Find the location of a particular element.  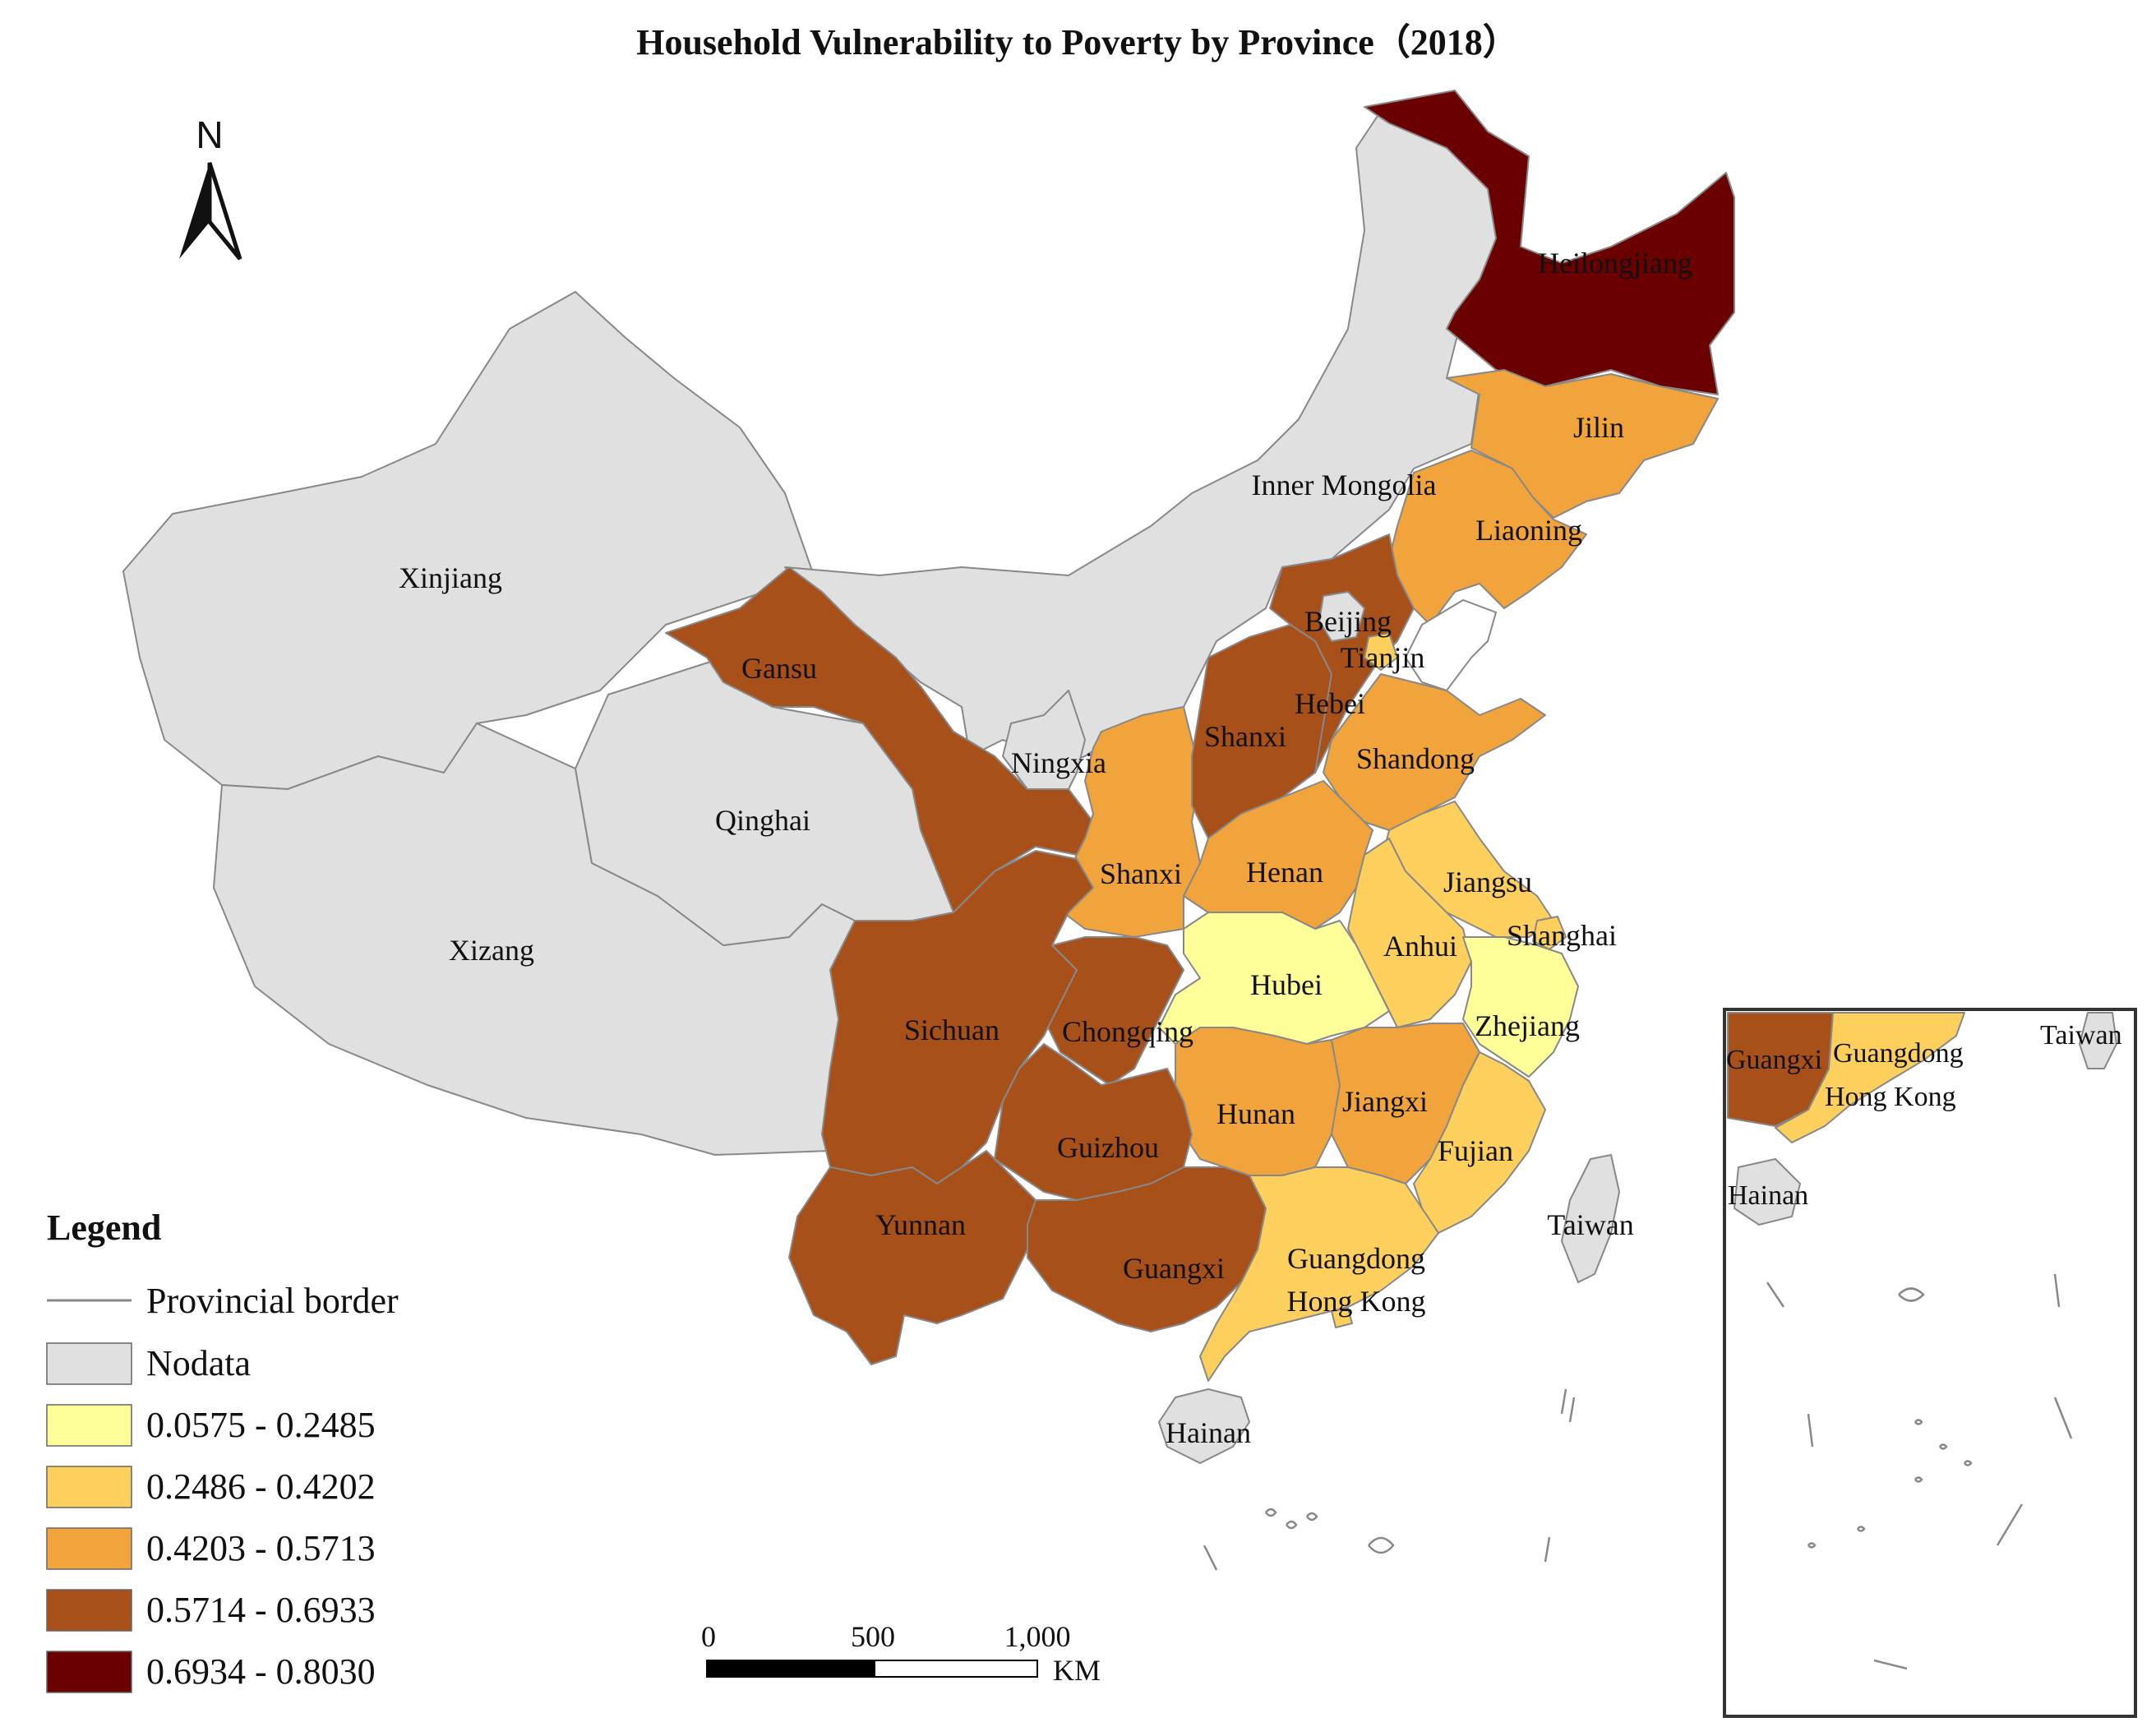

label-gansu: Gansu is located at coordinates (779, 668).